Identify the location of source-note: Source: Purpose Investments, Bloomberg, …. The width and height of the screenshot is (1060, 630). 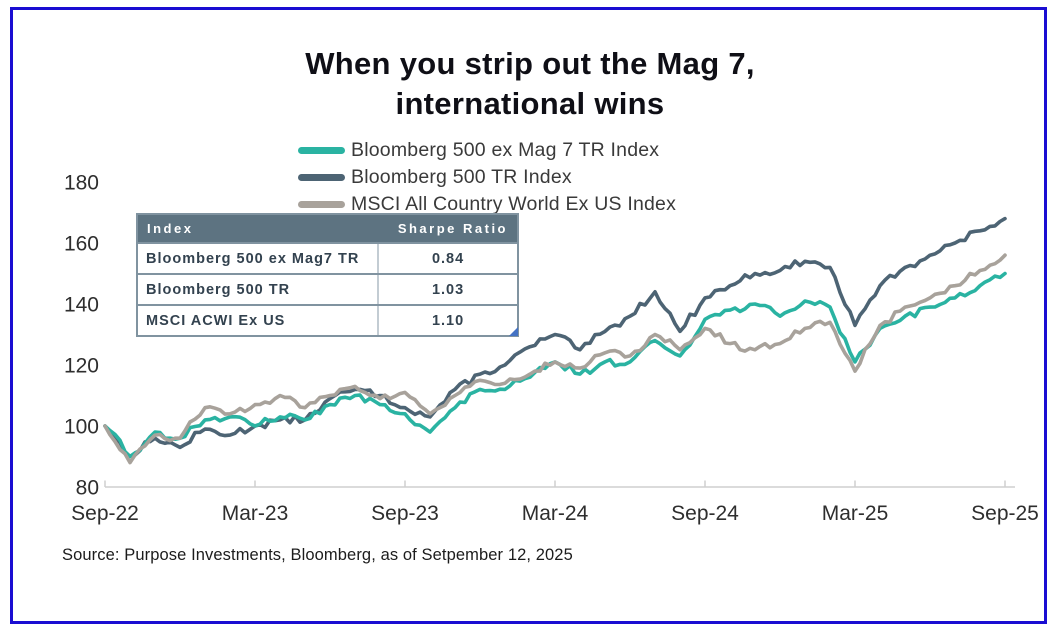
(317, 555).